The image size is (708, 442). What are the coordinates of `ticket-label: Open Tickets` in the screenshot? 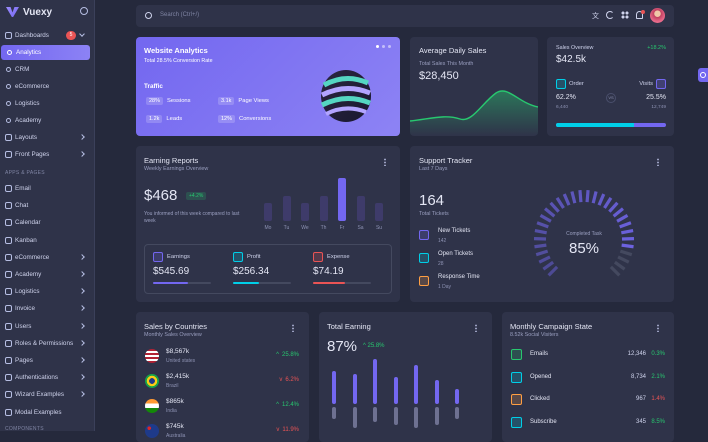 It's located at (455, 254).